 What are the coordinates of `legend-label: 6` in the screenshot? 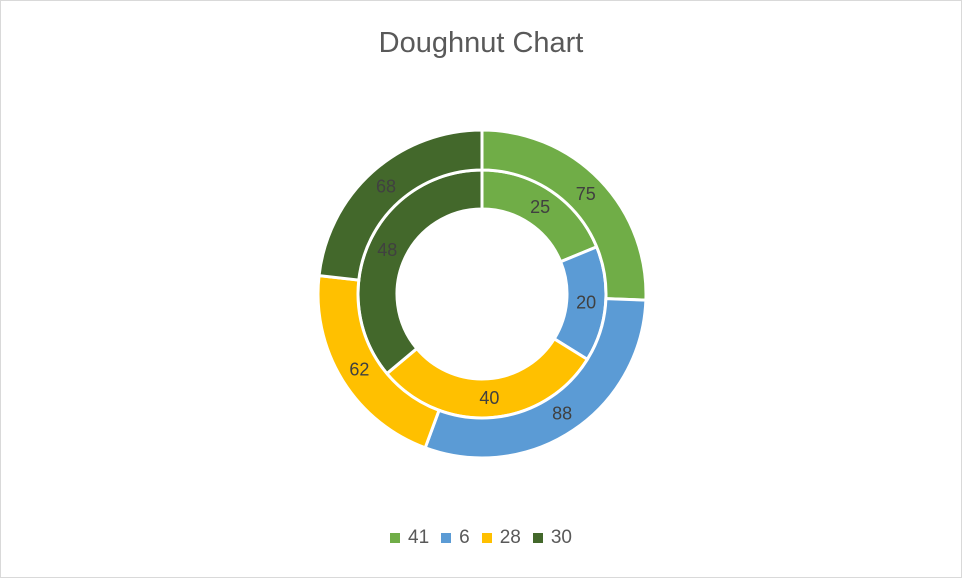 It's located at (464, 537).